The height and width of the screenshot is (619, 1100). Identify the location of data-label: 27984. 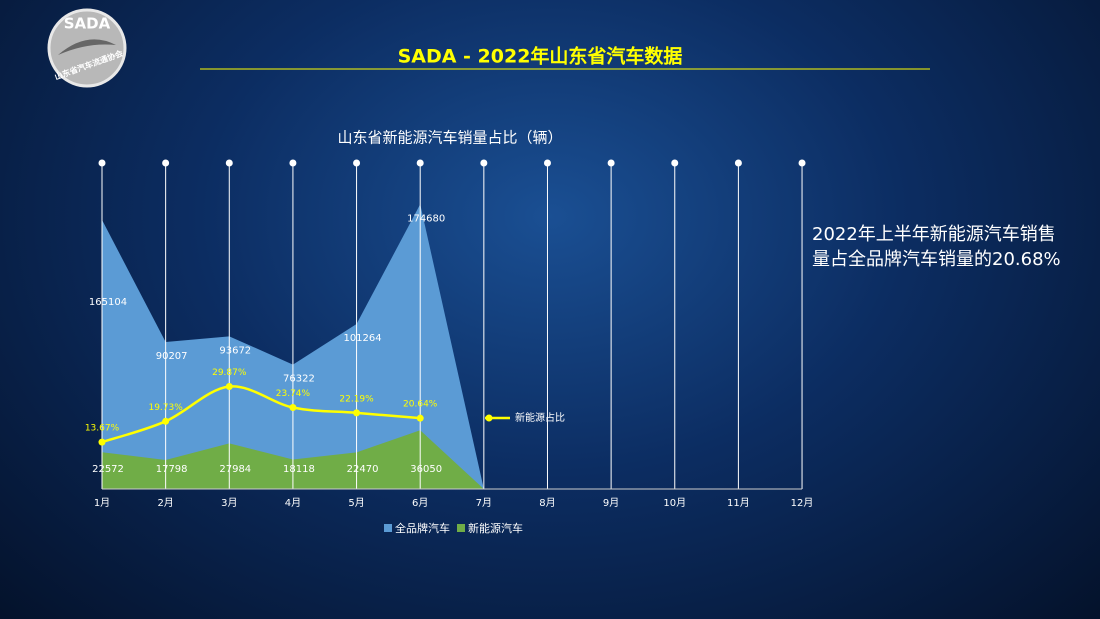
(235, 469).